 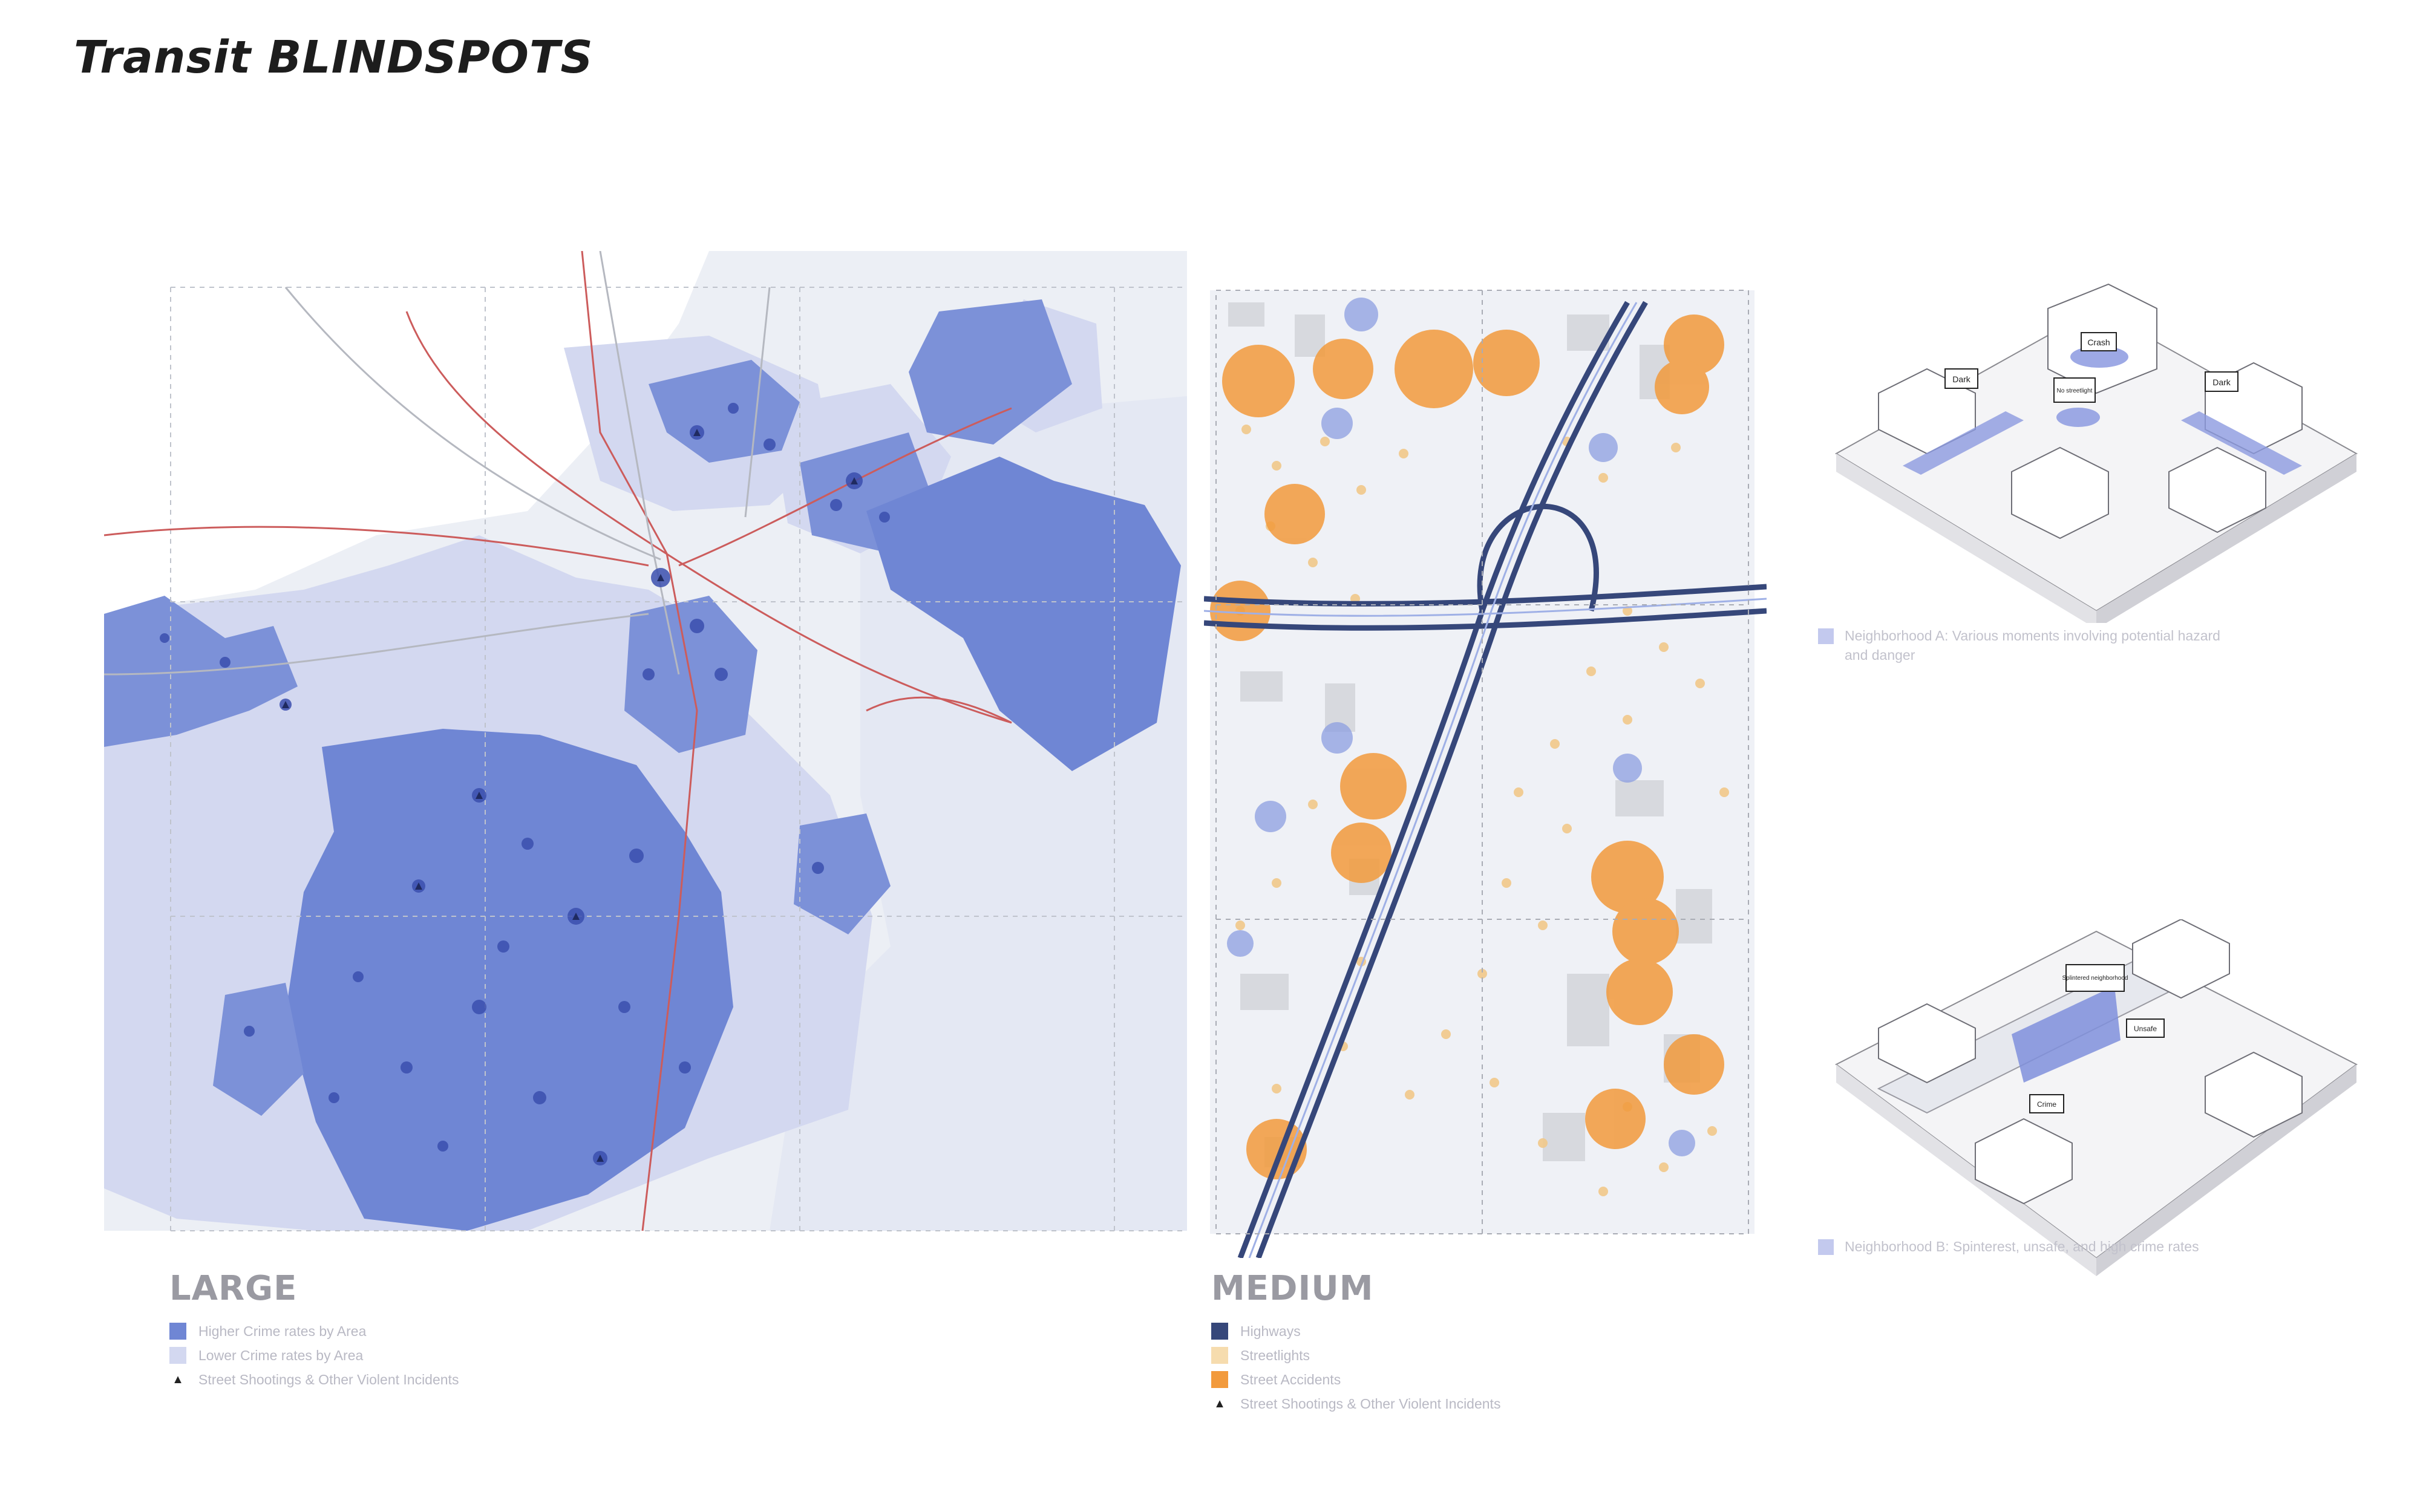 I want to click on legend-label: Higher Crime rates by Area, so click(x=282, y=1331).